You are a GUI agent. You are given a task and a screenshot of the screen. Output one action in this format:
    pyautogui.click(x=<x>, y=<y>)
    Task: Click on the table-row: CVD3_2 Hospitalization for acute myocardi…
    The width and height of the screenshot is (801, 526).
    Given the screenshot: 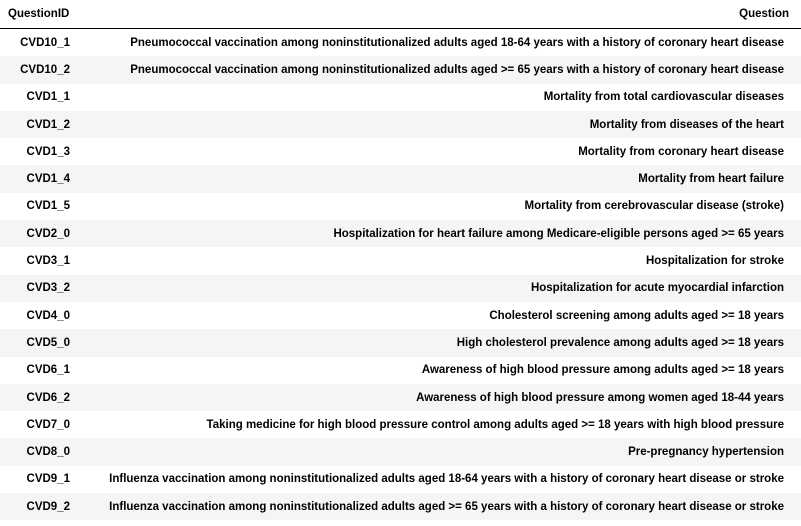 What is the action you would take?
    pyautogui.click(x=400, y=288)
    